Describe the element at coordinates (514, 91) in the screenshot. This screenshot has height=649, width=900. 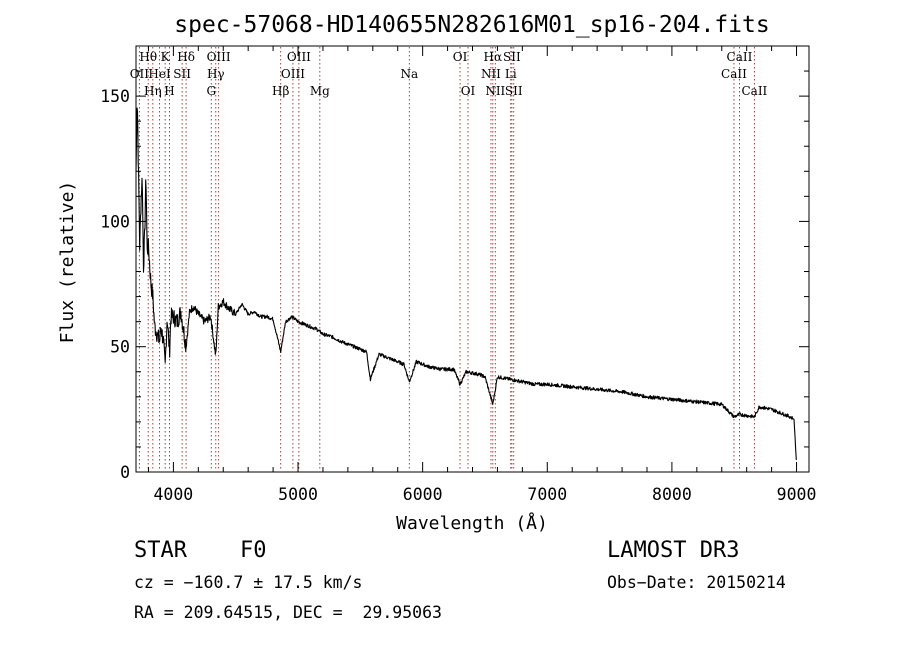
I see `line-marker-label-23: SII` at that location.